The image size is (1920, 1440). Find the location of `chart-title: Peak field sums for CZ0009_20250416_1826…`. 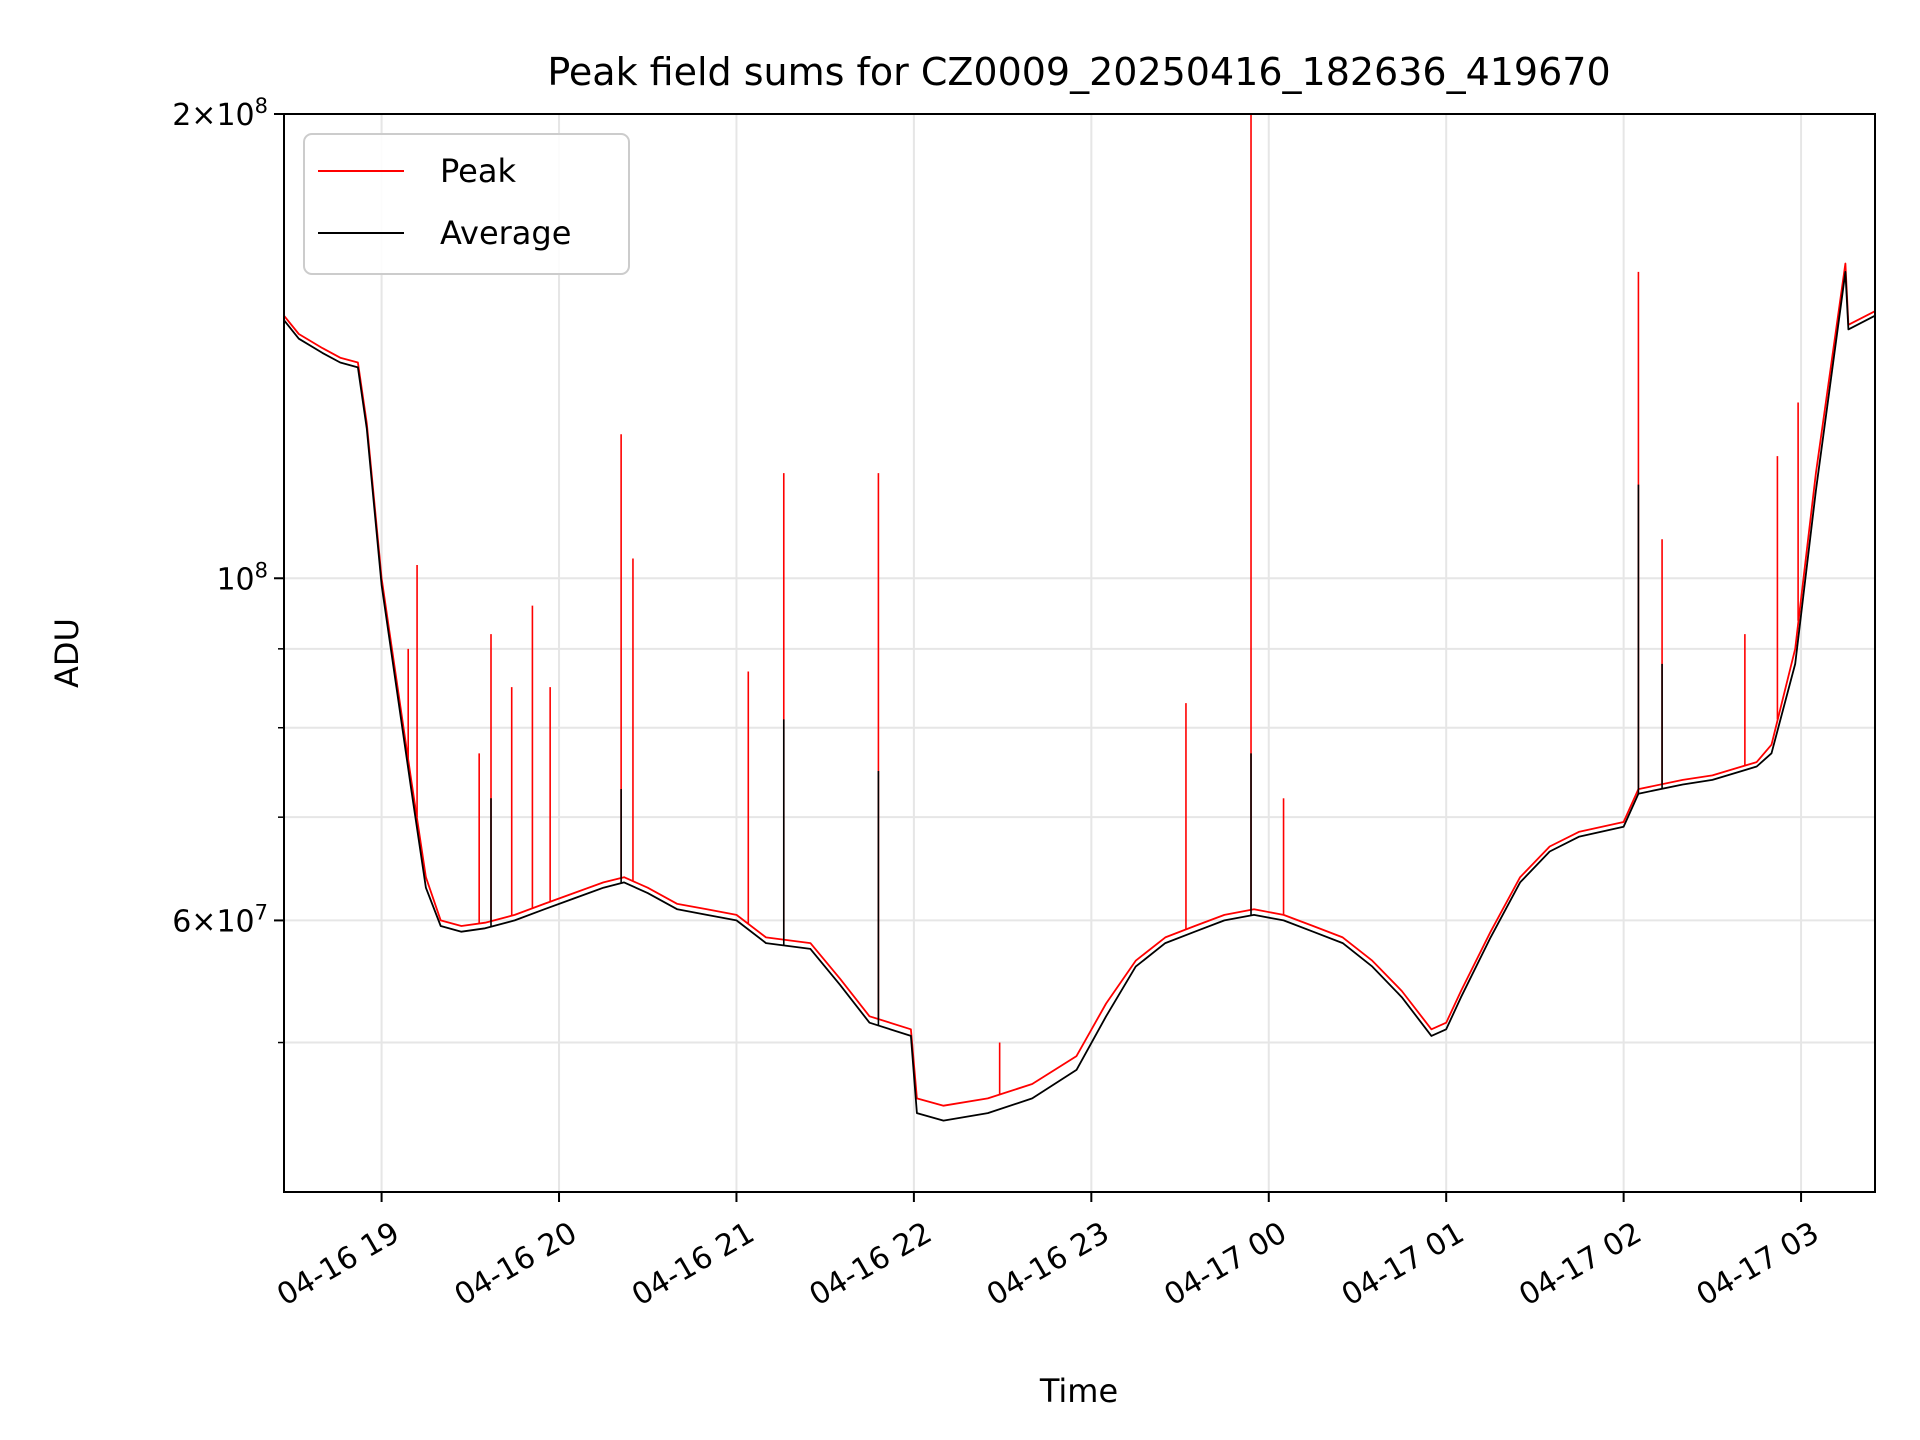

chart-title: Peak field sums for CZ0009_20250416_1826… is located at coordinates (1078, 72).